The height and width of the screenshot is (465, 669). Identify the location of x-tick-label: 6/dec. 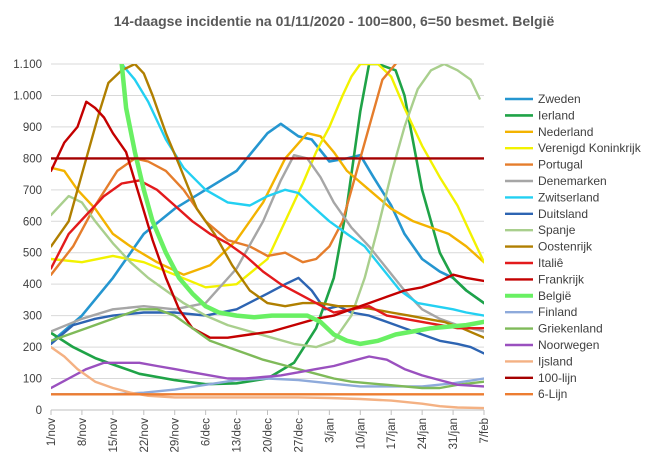
(207, 432).